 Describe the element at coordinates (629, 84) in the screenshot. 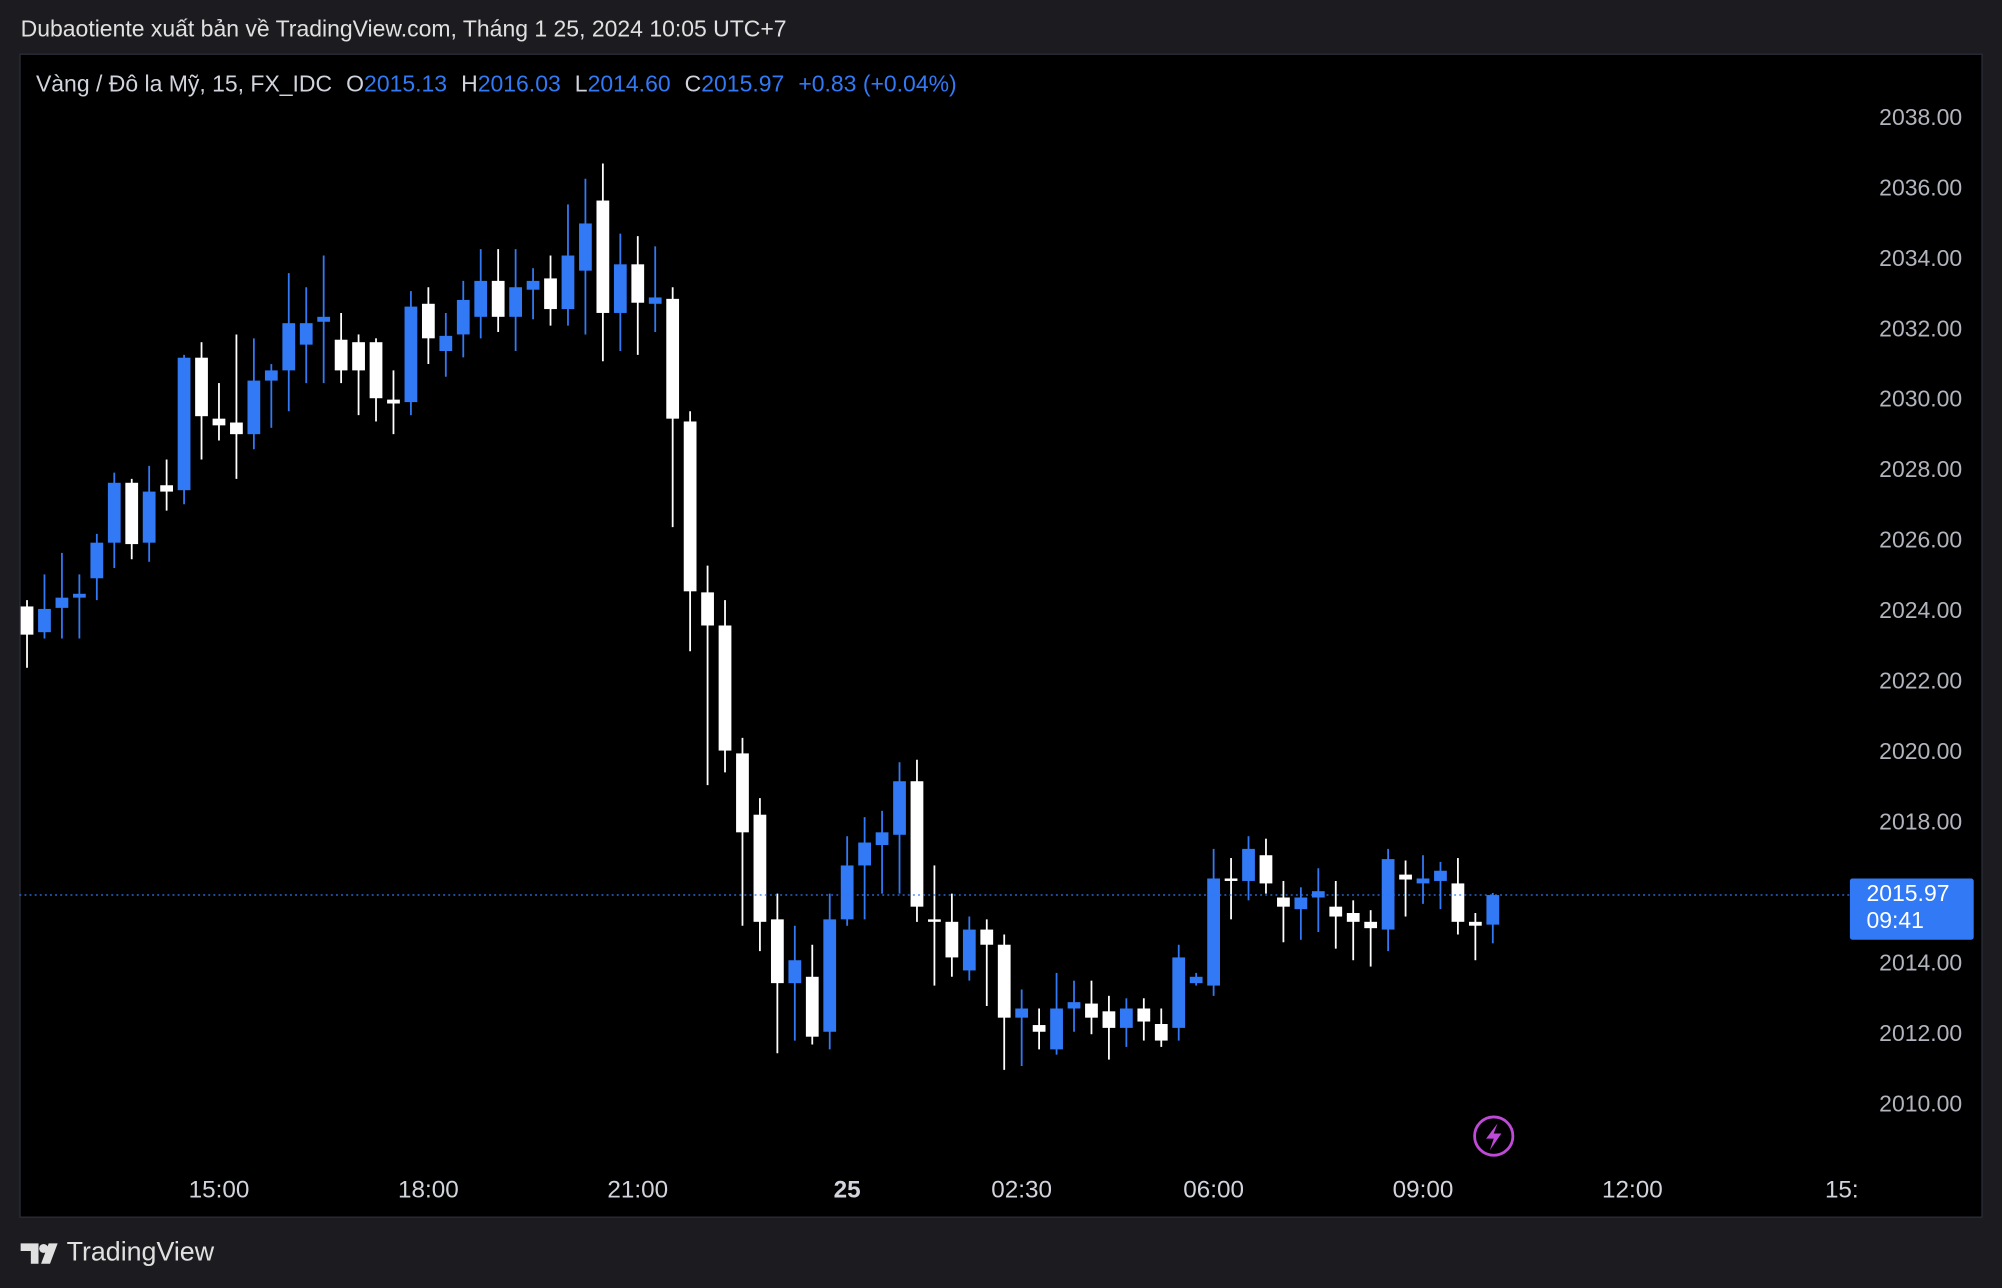

I see `ohlc-value: 2014.60` at that location.